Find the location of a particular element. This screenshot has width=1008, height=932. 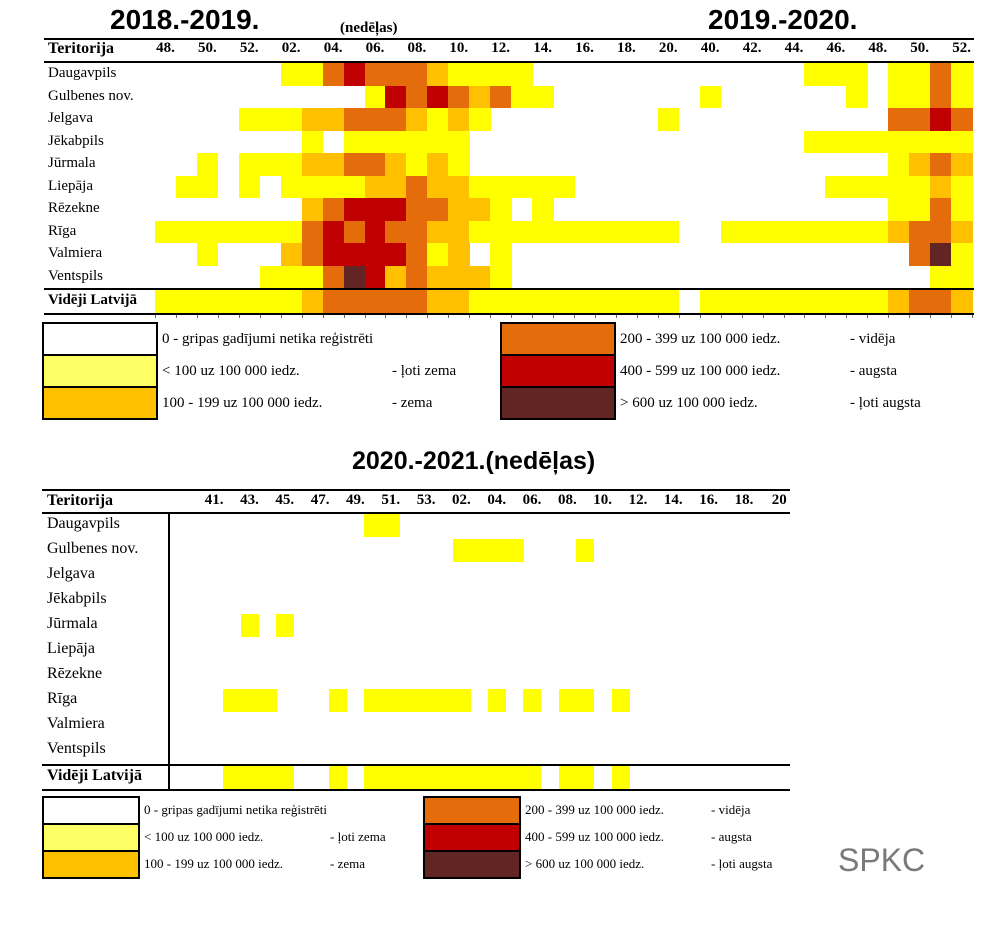

week-tick-label: 50. is located at coordinates (920, 48).